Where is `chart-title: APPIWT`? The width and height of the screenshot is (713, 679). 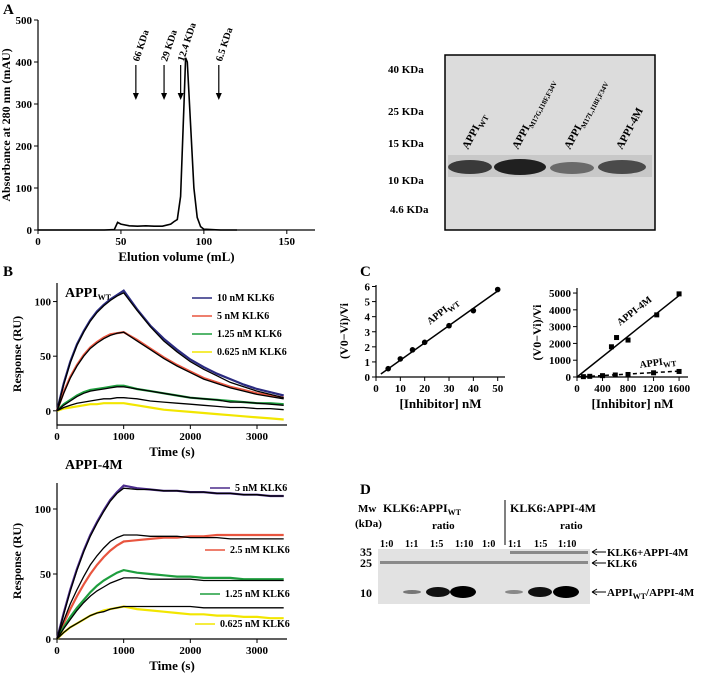 chart-title: APPIWT is located at coordinates (88, 294).